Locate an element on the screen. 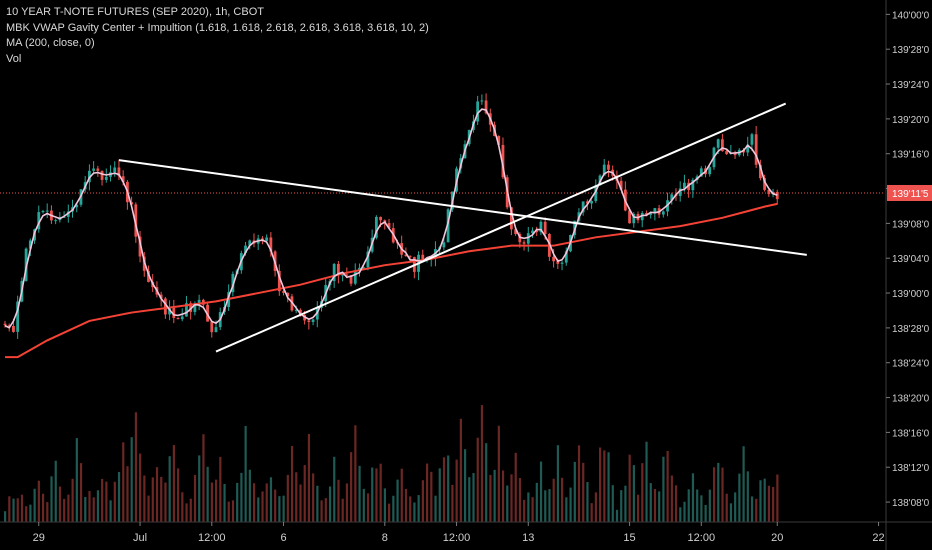 The width and height of the screenshot is (932, 550). x-tick-label: 12:00 is located at coordinates (702, 538).